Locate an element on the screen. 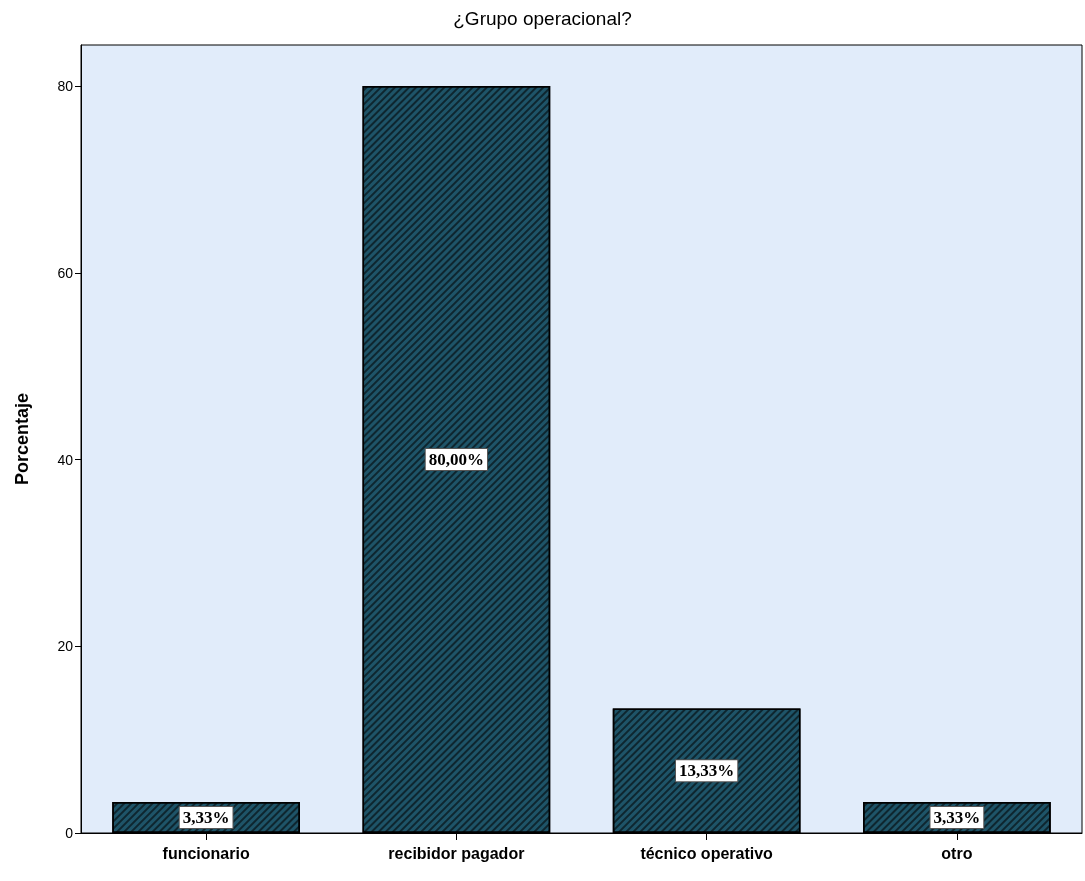 The width and height of the screenshot is (1085, 881). y-tick-label: 20 is located at coordinates (65, 646).